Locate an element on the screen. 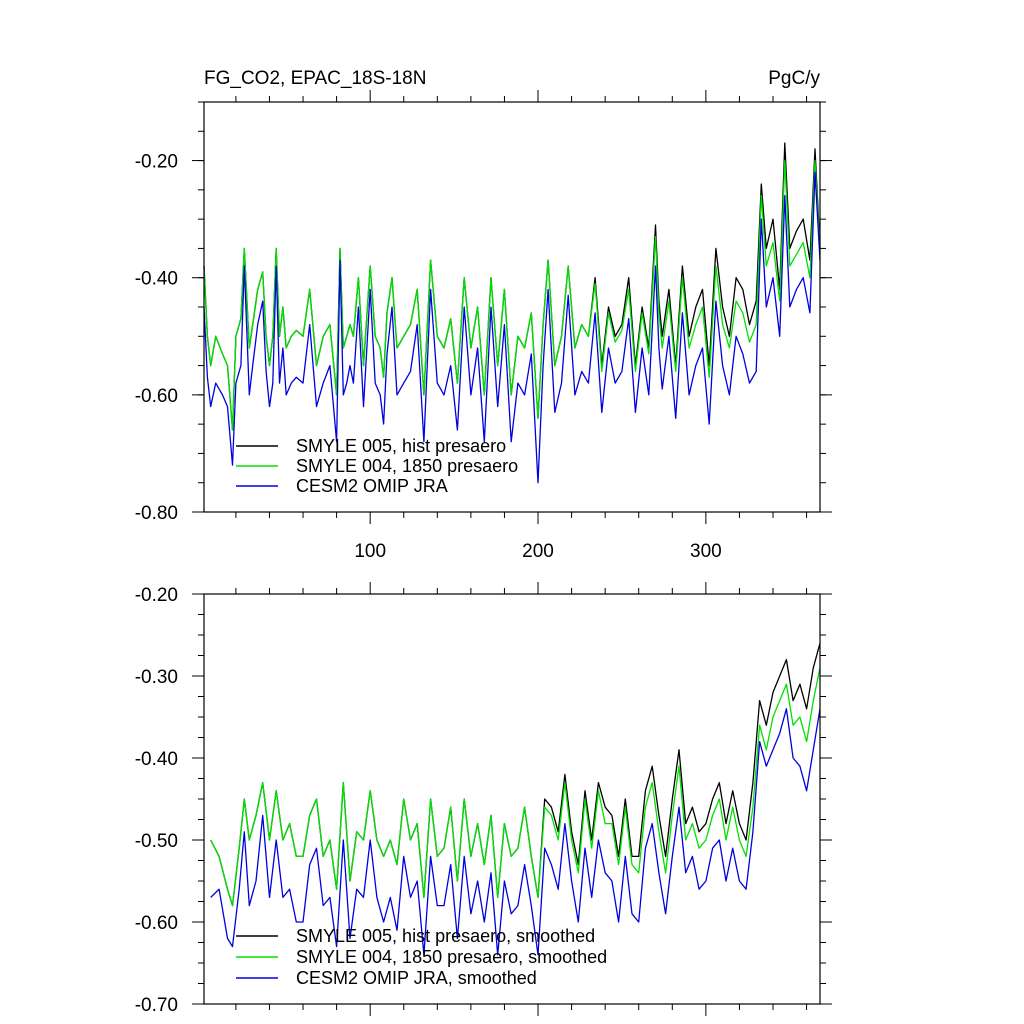 This screenshot has height=1024, width=1024. bottom-y-tick-label: -0.30 is located at coordinates (156, 677).